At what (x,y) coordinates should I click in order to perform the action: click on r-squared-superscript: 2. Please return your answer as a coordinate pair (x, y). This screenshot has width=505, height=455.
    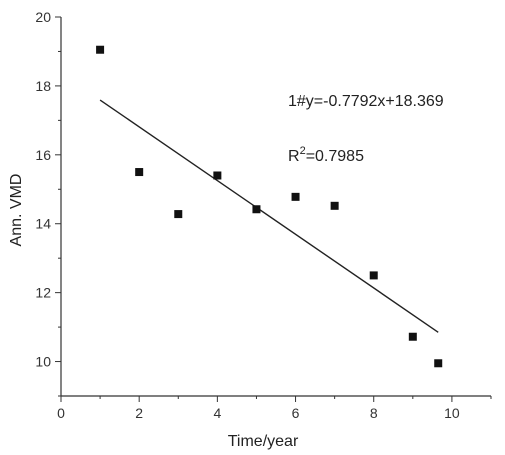
    Looking at the image, I should click on (303, 151).